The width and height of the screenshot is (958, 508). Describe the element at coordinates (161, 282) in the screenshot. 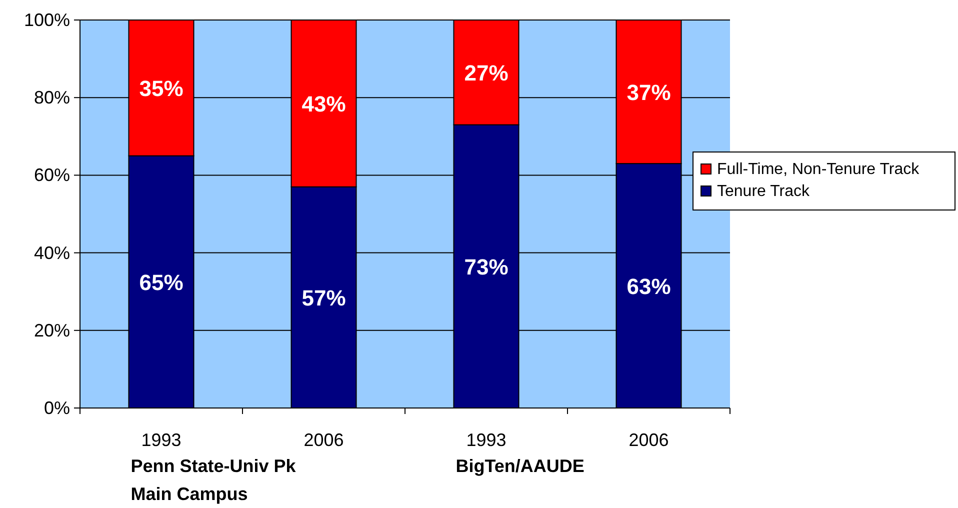

I see `data-label: 65%` at that location.